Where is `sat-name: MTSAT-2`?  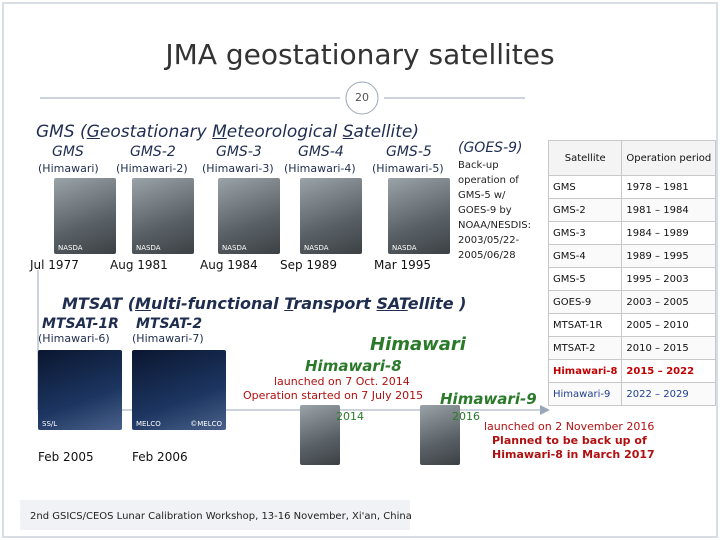
sat-name: MTSAT-2 is located at coordinates (169, 324).